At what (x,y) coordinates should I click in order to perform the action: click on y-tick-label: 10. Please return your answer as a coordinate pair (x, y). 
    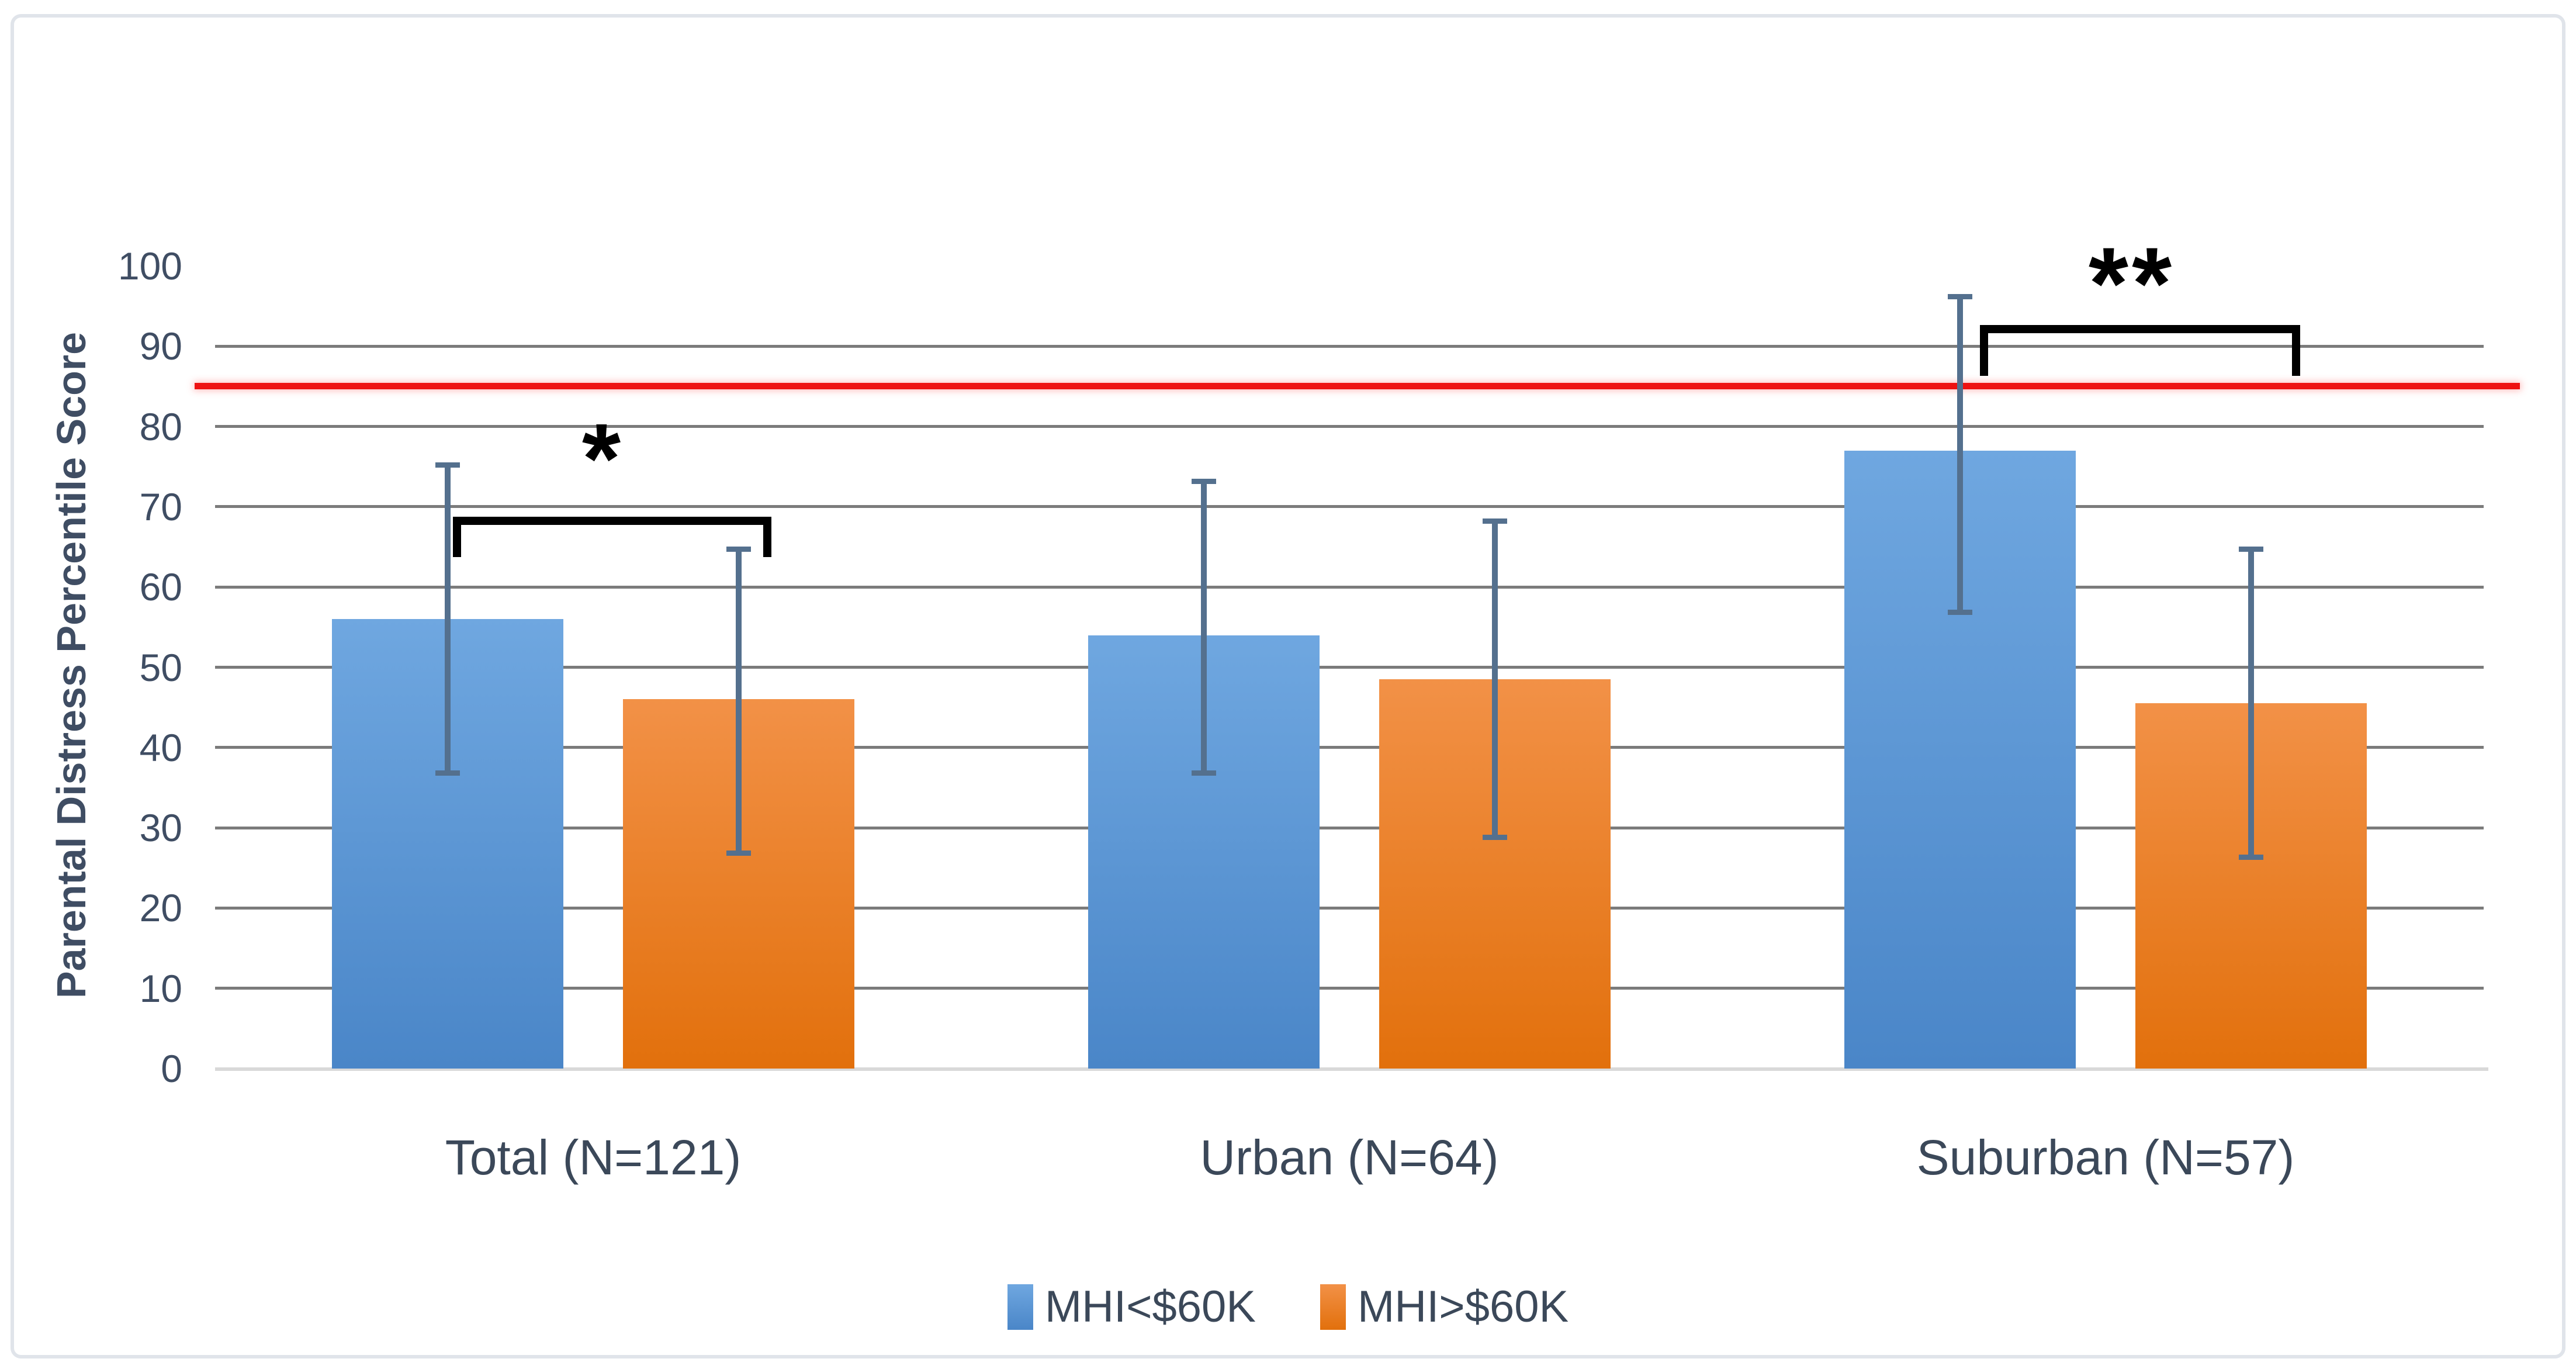
    Looking at the image, I should click on (161, 988).